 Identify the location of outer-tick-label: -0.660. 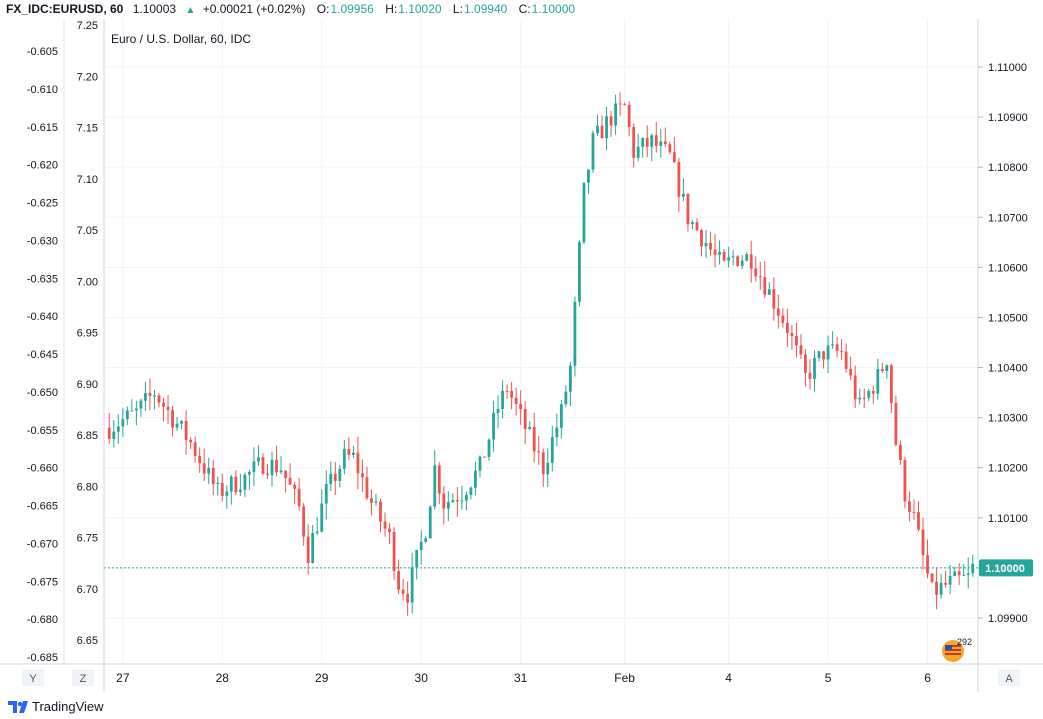
(42, 469).